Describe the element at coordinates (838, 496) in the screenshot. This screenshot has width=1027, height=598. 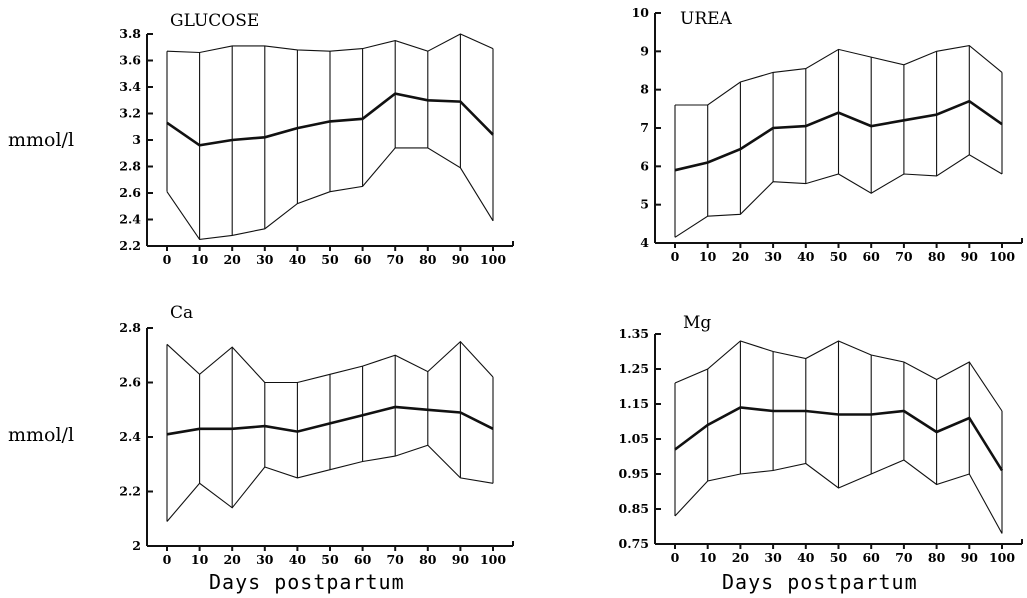
I see `mg-lower-line` at that location.